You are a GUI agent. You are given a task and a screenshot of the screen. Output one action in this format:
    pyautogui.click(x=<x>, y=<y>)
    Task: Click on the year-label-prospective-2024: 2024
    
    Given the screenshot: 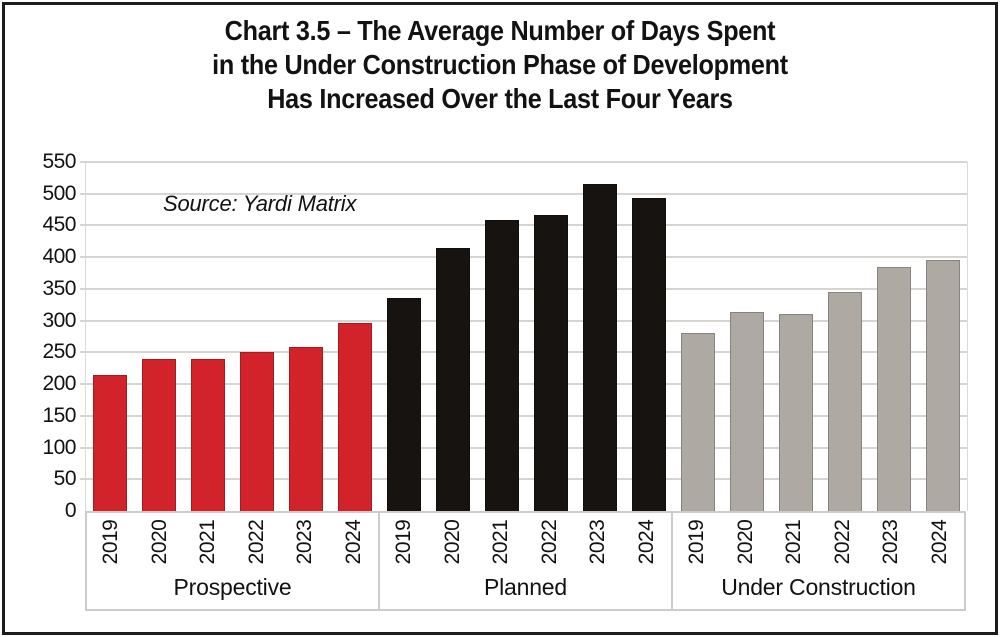 What is the action you would take?
    pyautogui.click(x=354, y=541)
    